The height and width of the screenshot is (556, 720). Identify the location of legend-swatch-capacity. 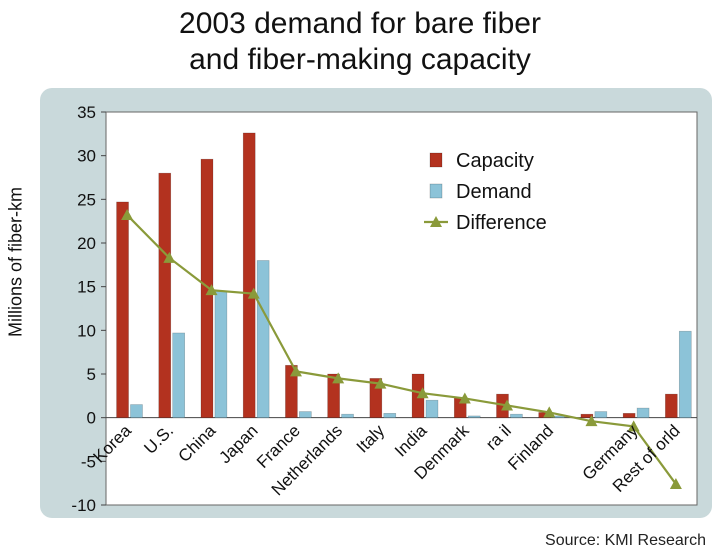
(436, 160).